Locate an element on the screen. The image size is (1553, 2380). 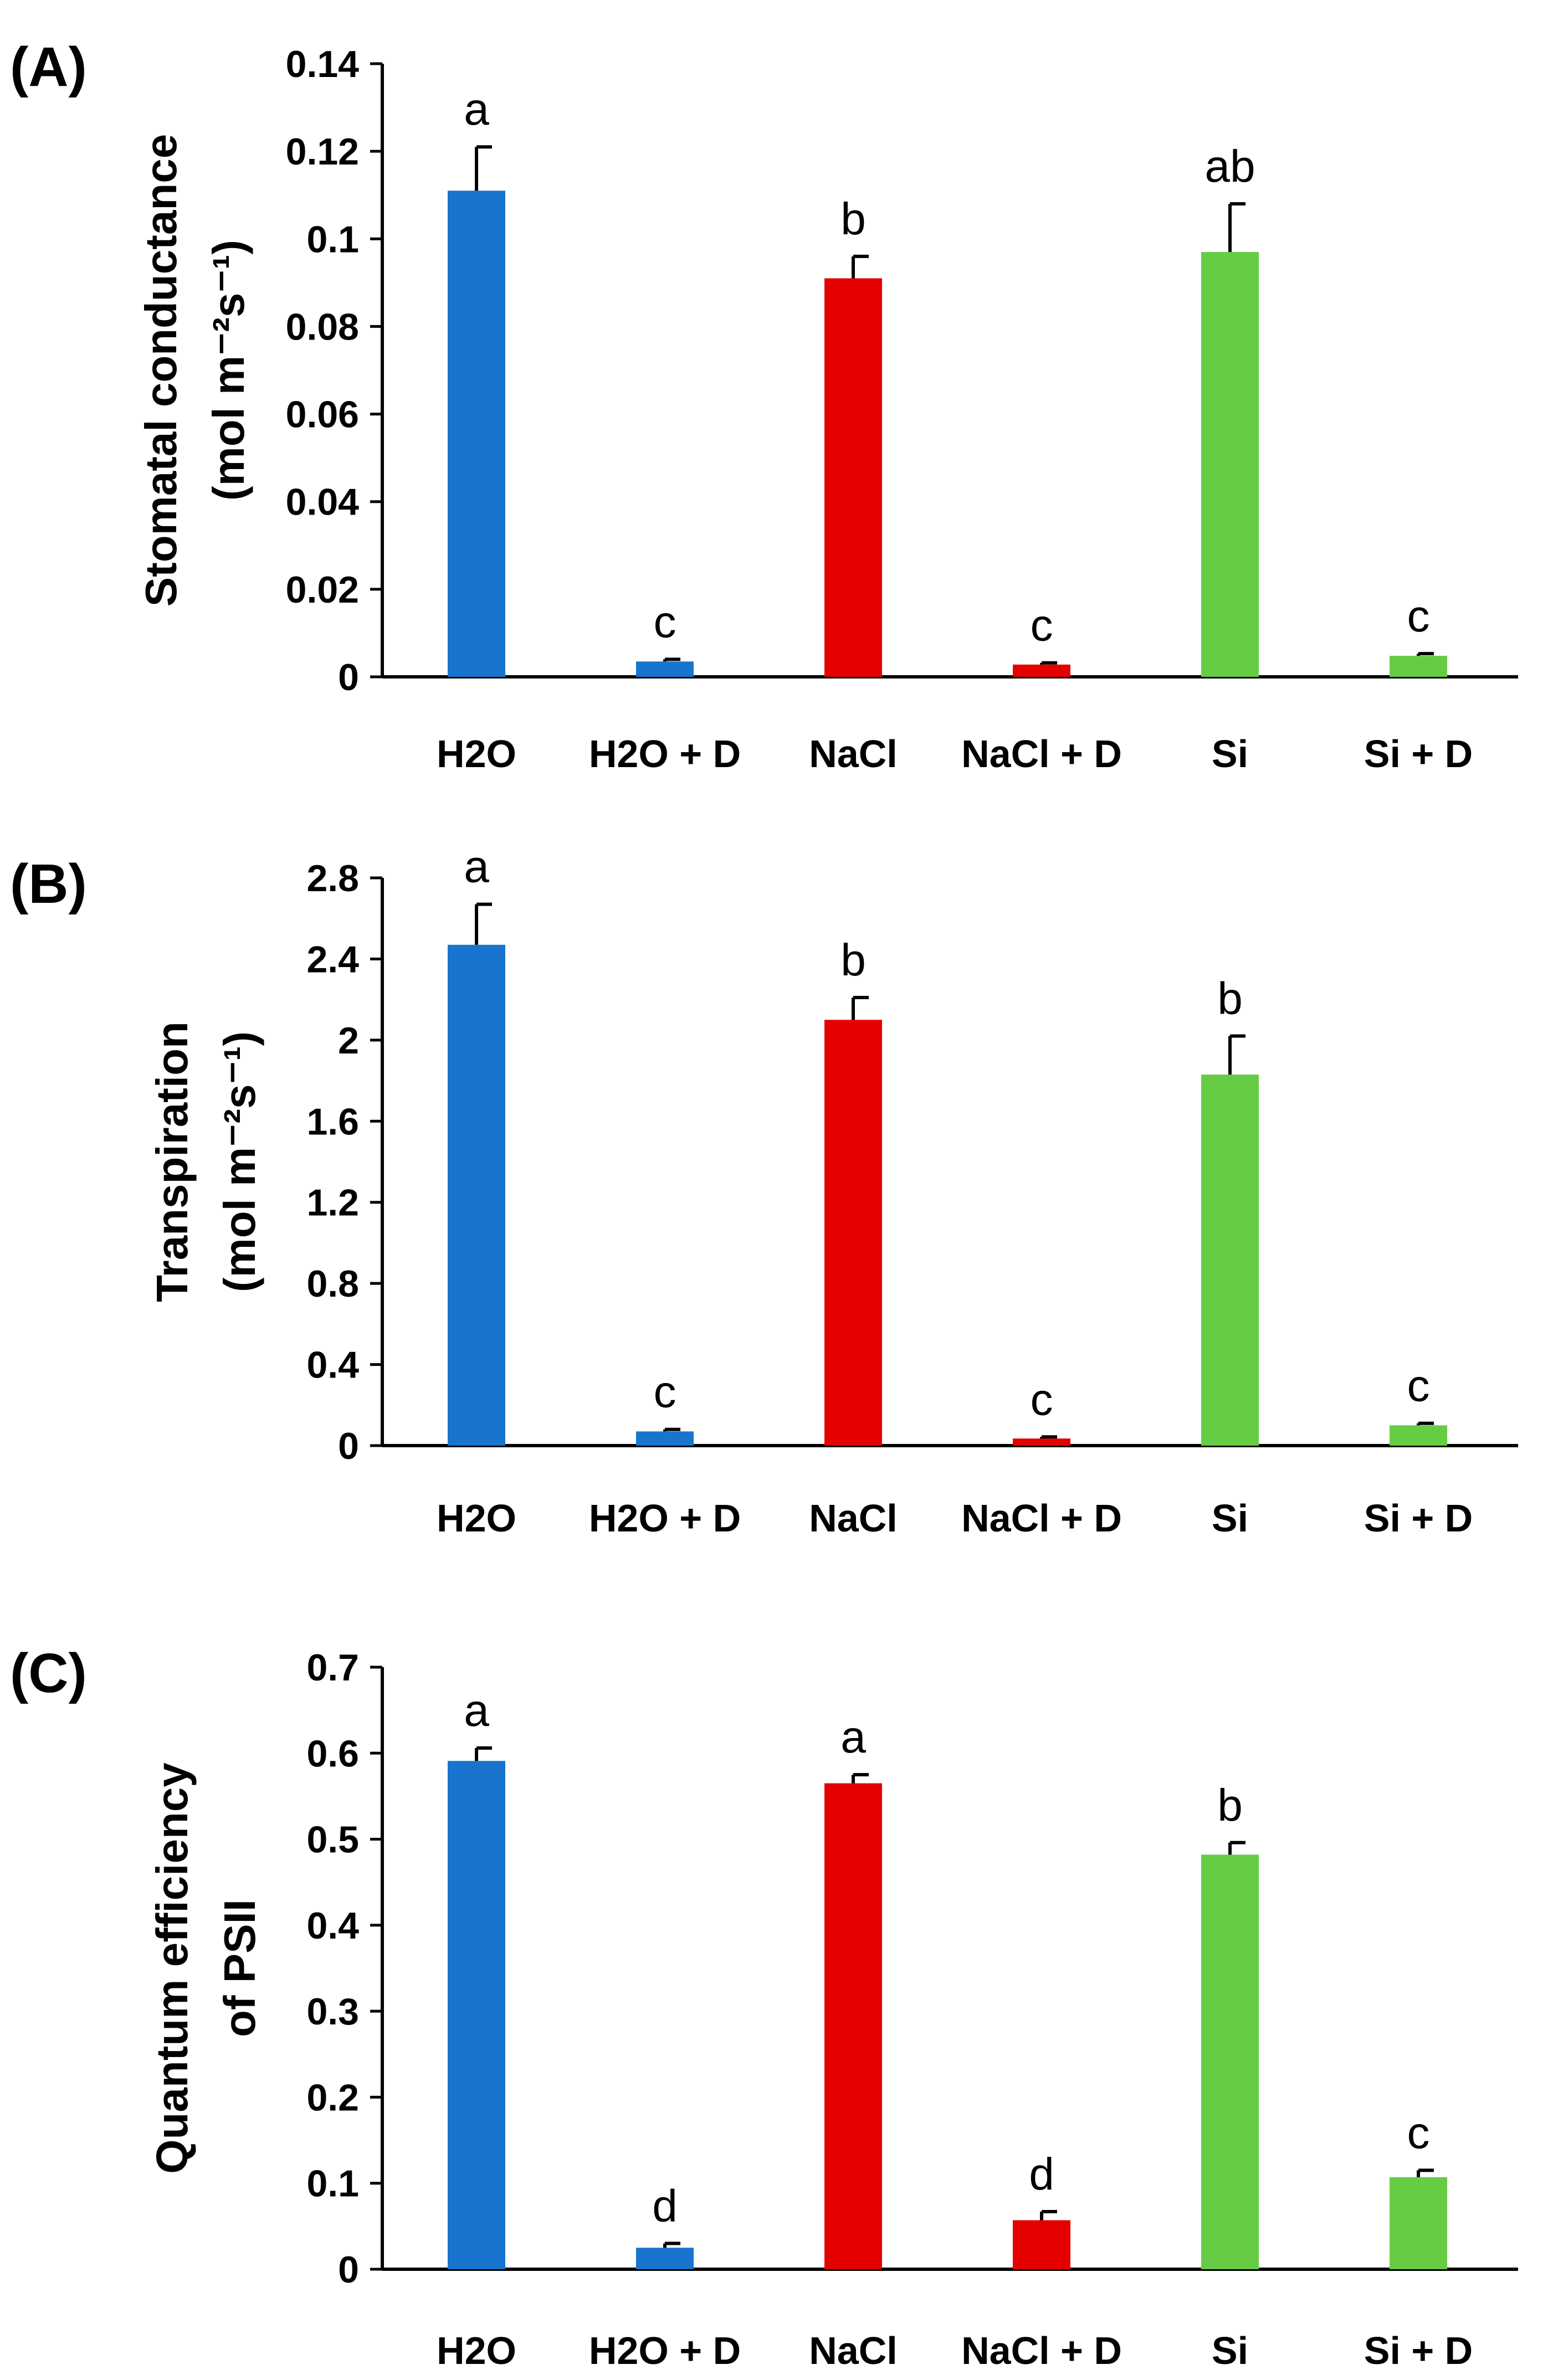
y-tick-label: 2.8 is located at coordinates (332, 878).